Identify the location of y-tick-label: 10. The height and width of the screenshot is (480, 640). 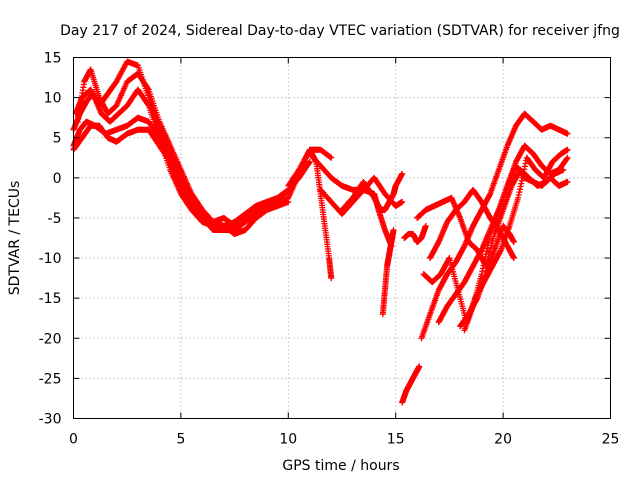
(53, 99).